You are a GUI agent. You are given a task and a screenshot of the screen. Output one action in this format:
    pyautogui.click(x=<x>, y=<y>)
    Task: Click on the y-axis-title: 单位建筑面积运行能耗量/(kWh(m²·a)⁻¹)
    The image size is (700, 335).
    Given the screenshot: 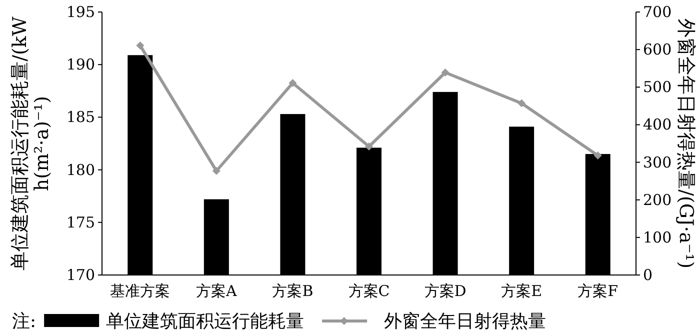 What is the action you would take?
    pyautogui.click(x=31, y=143)
    